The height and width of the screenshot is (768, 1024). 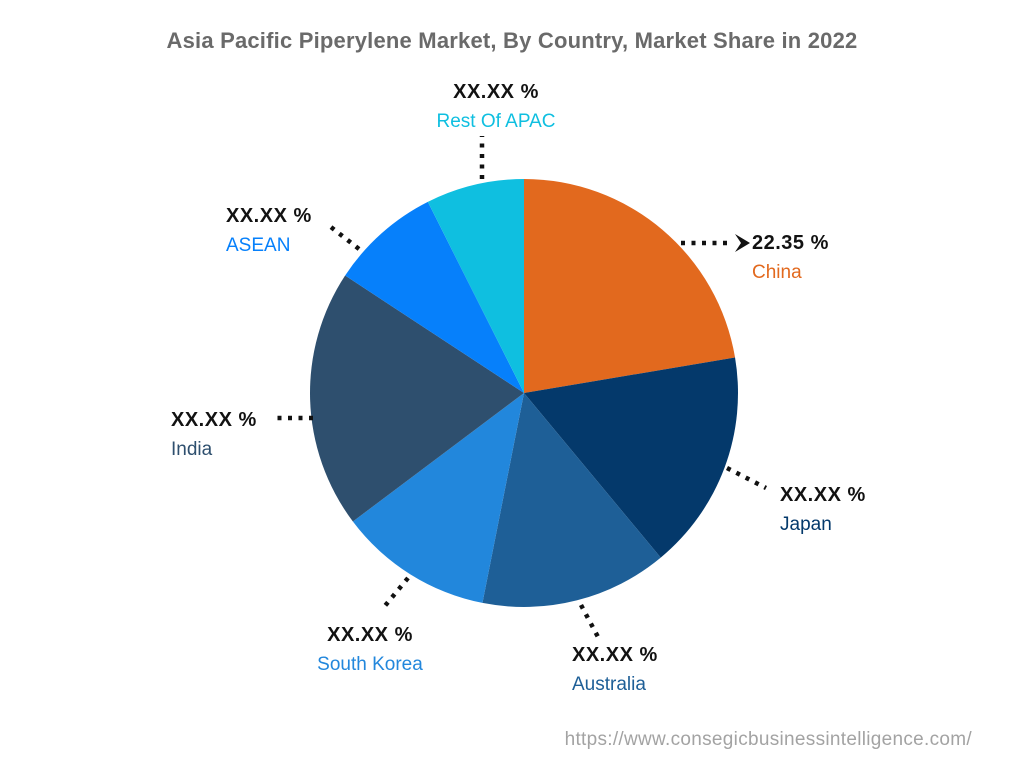 I want to click on slice-name-south-korea: South Korea, so click(x=370, y=664).